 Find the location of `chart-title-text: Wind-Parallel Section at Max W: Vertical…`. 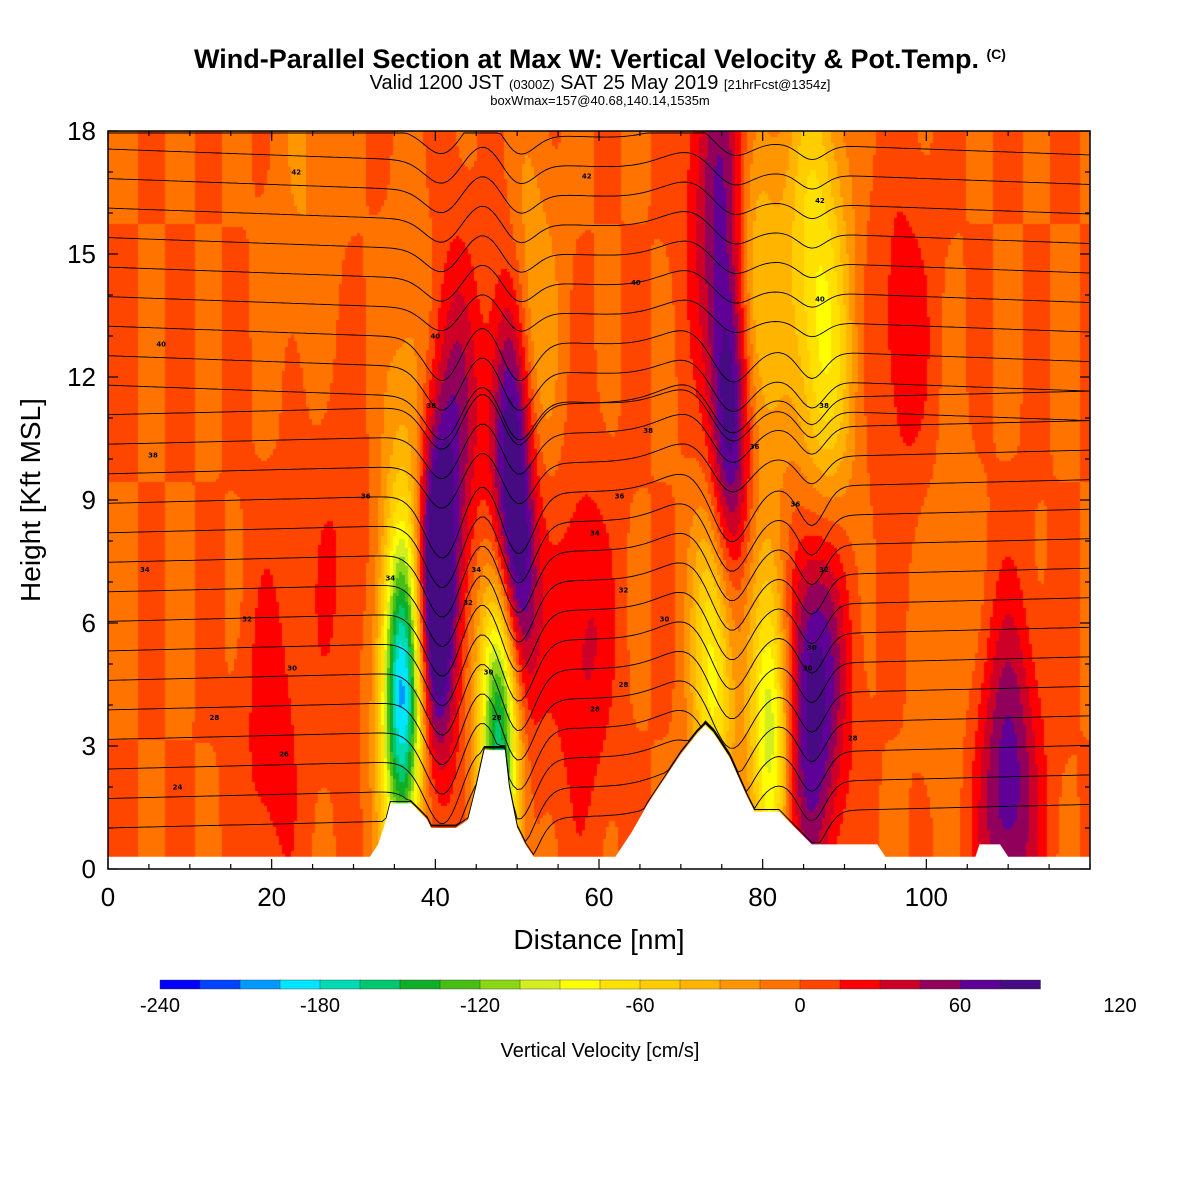

chart-title-text: Wind-Parallel Section at Max W: Vertical… is located at coordinates (586, 59).